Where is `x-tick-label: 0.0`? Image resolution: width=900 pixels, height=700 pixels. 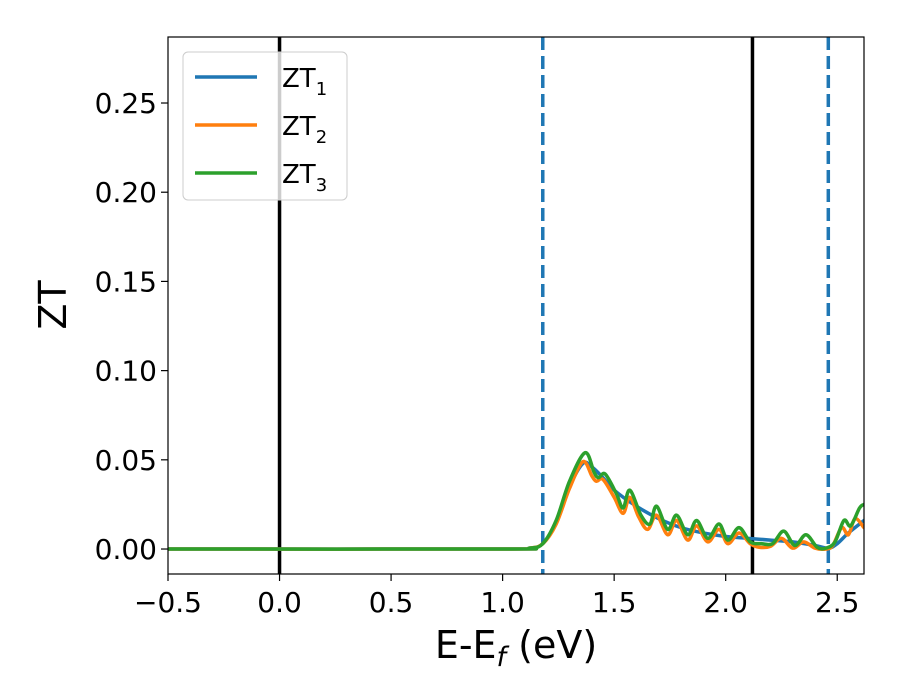 x-tick-label: 0.0 is located at coordinates (279, 602).